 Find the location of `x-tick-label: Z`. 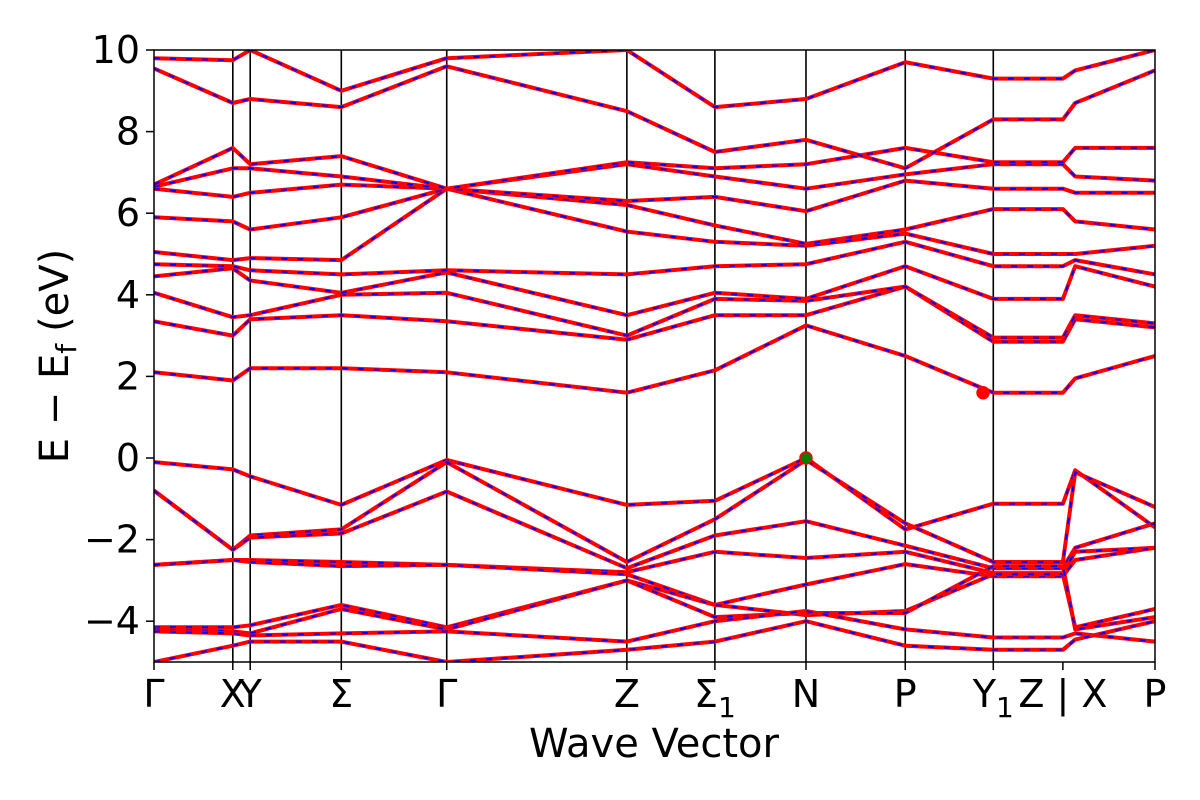

x-tick-label: Z is located at coordinates (627, 694).